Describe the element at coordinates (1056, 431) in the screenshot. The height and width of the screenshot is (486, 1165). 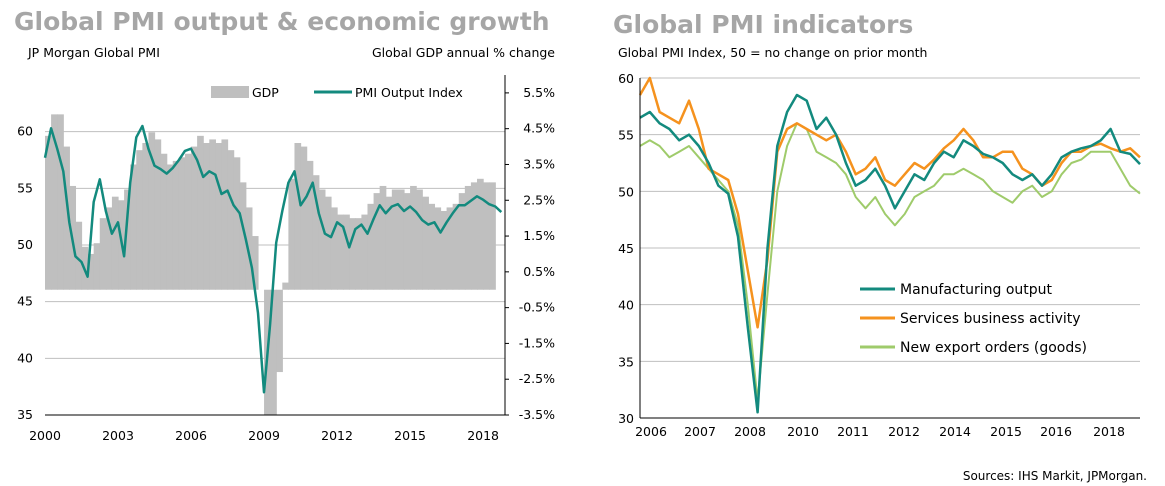
I see `right-x-tick-label: 2016` at that location.